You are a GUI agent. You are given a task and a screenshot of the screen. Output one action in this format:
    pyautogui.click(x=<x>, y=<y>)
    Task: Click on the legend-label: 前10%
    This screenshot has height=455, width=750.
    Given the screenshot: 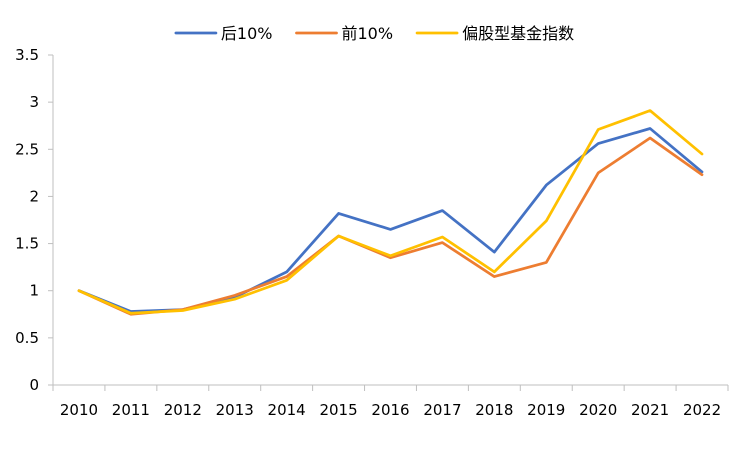 What is the action you would take?
    pyautogui.click(x=367, y=33)
    